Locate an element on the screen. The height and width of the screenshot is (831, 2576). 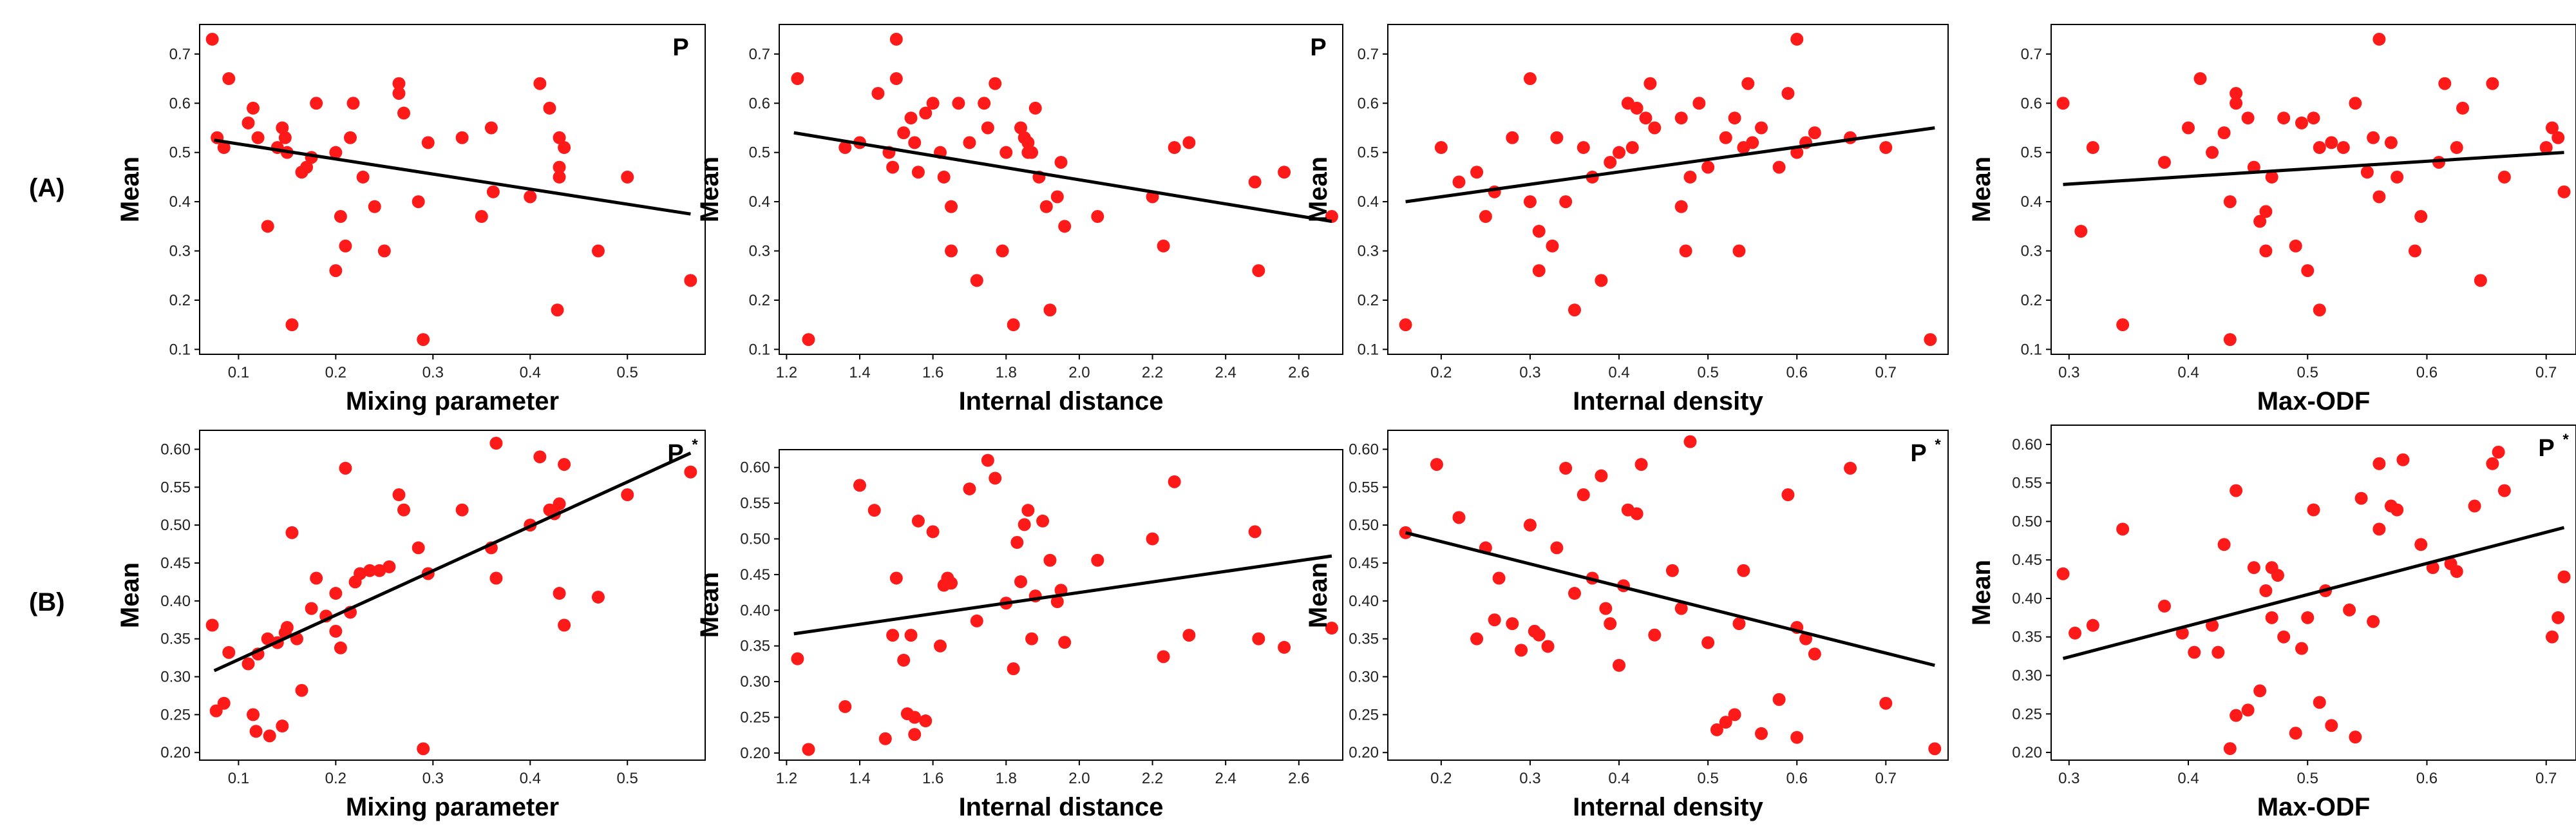
x-tick-label: 0.6 is located at coordinates (2427, 372).